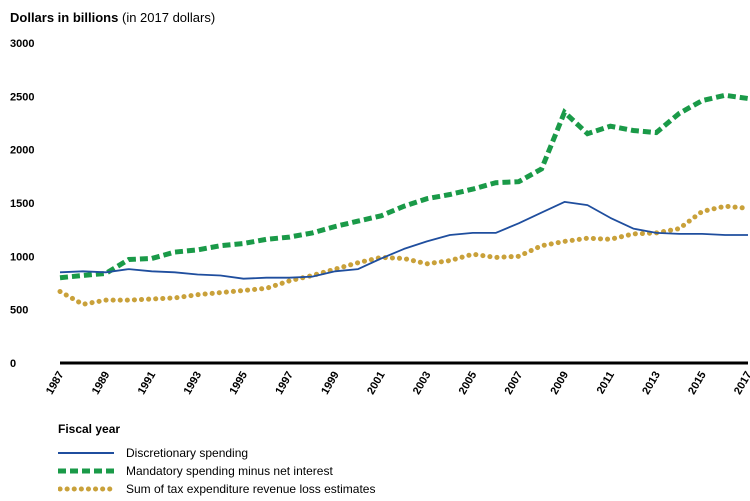  I want to click on x-tick-label: 2011, so click(606, 383).